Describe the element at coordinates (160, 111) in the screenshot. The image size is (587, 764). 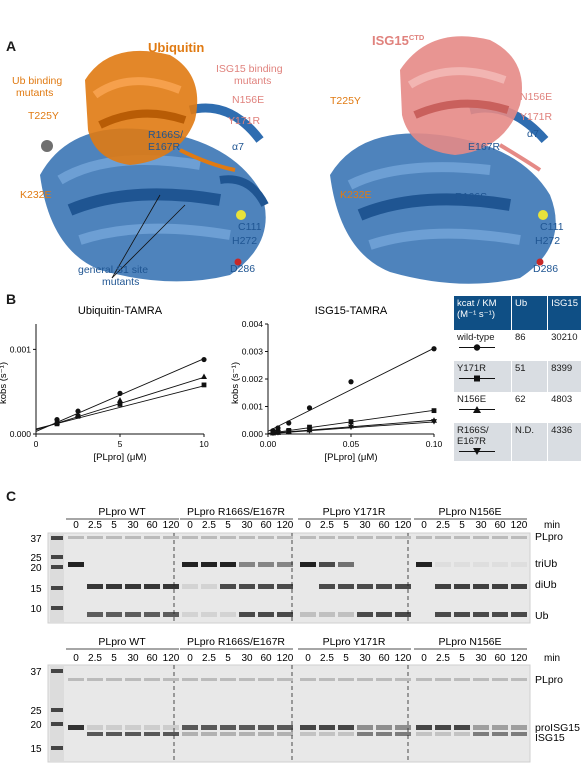
I see `ubiquitin-structure` at that location.